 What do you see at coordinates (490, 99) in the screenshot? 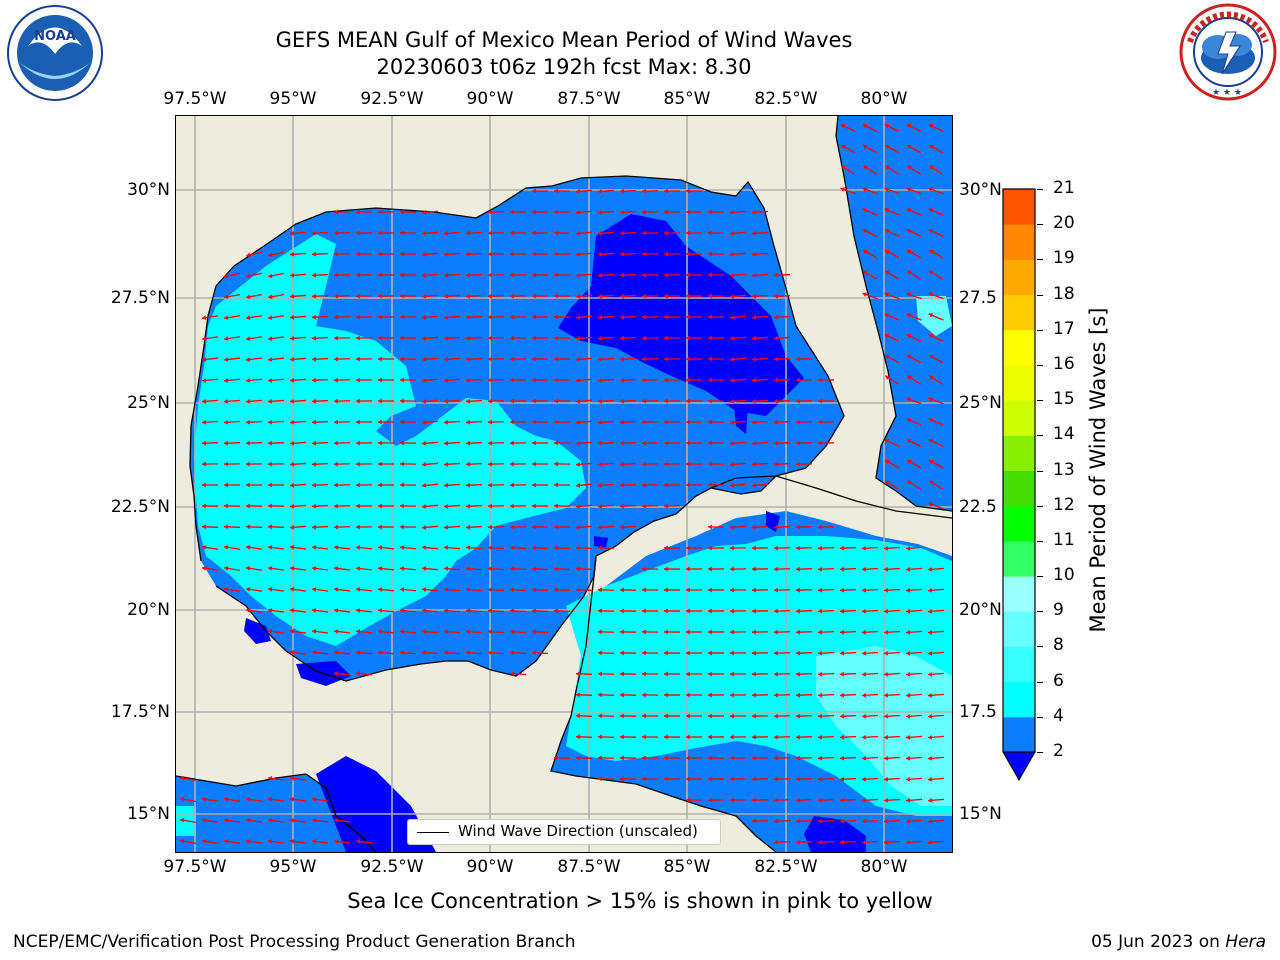
I see `lon-label-top: 90°W` at bounding box center [490, 99].